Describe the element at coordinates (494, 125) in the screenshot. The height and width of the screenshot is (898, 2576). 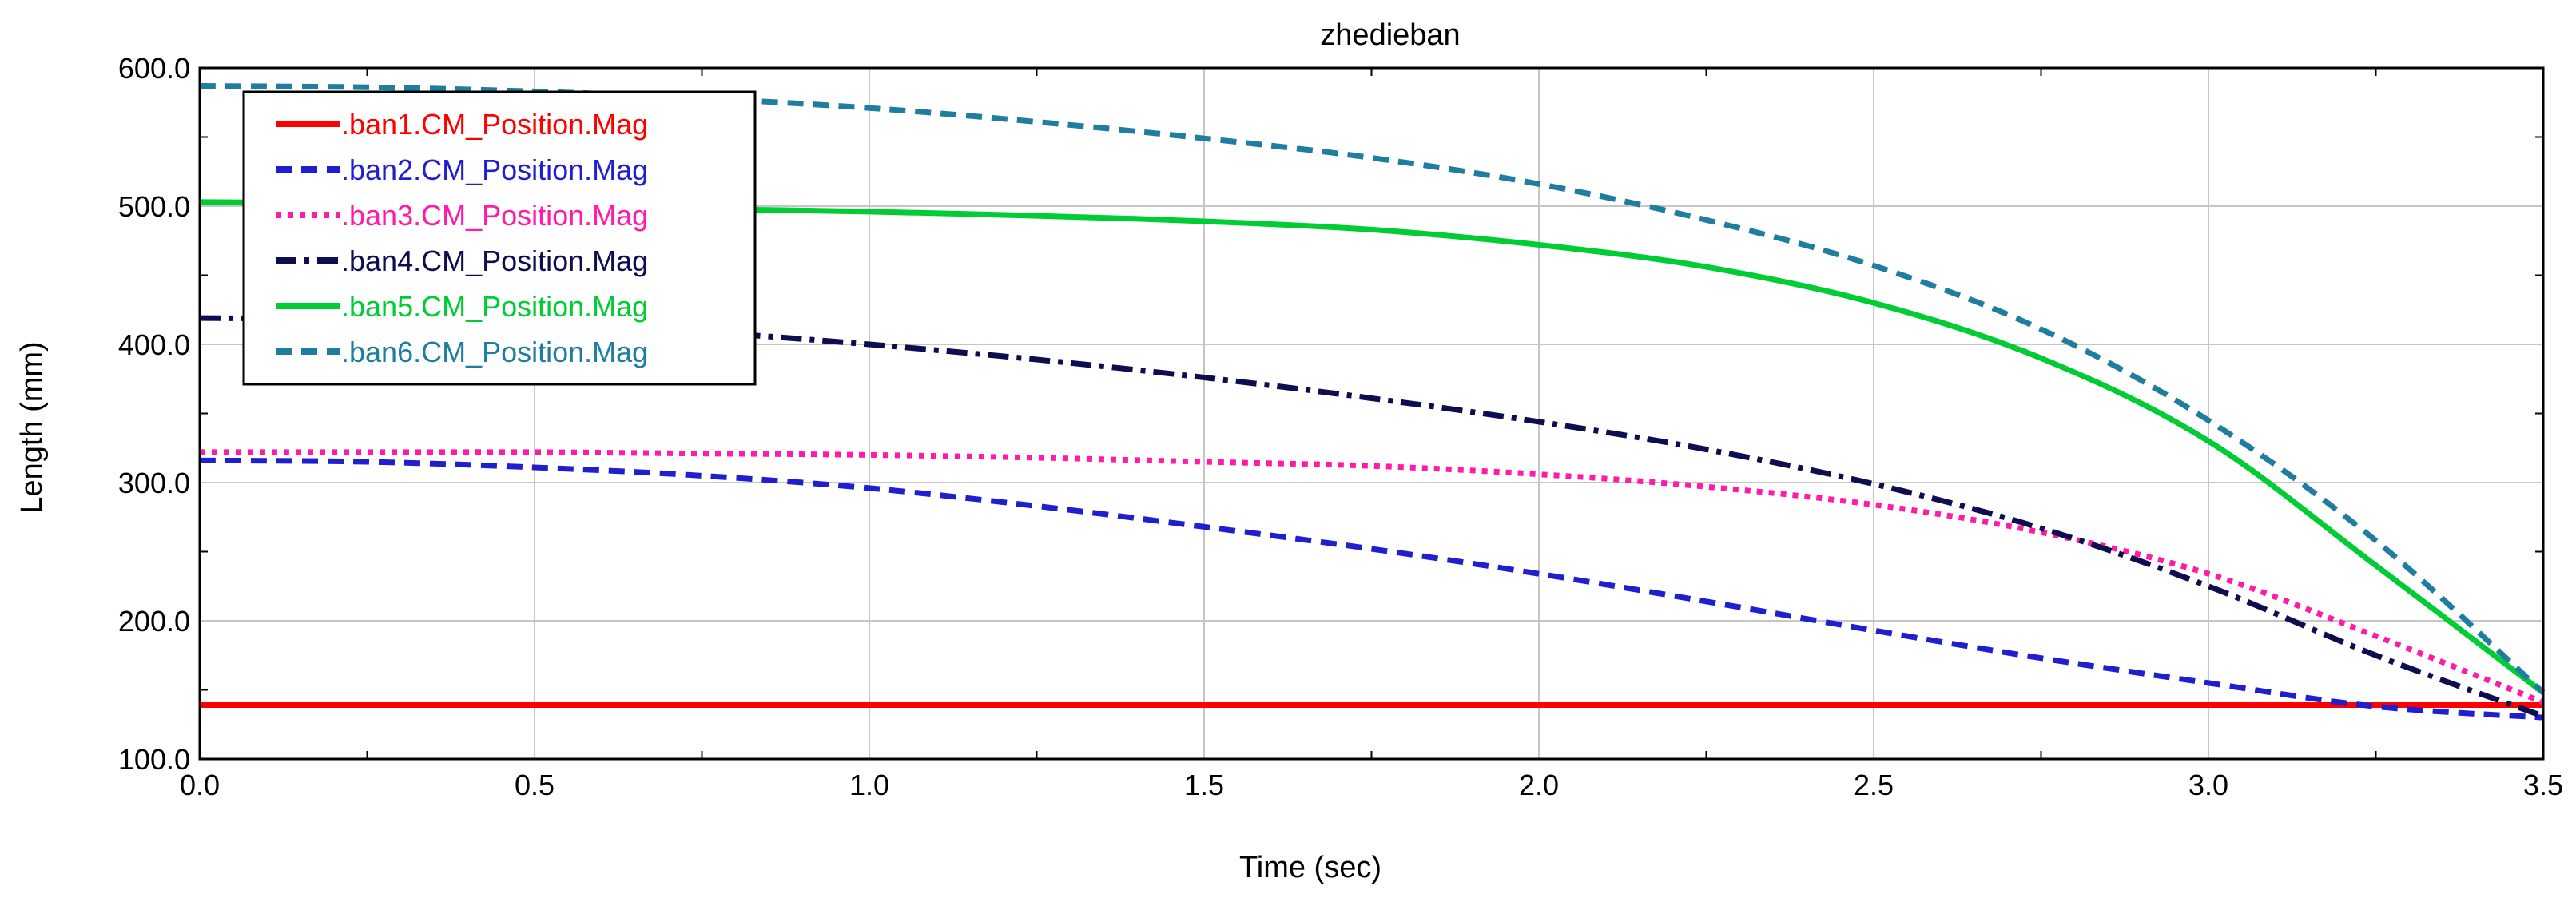
I see `legend-label-1: .ban1.CM_Position.Mag` at that location.